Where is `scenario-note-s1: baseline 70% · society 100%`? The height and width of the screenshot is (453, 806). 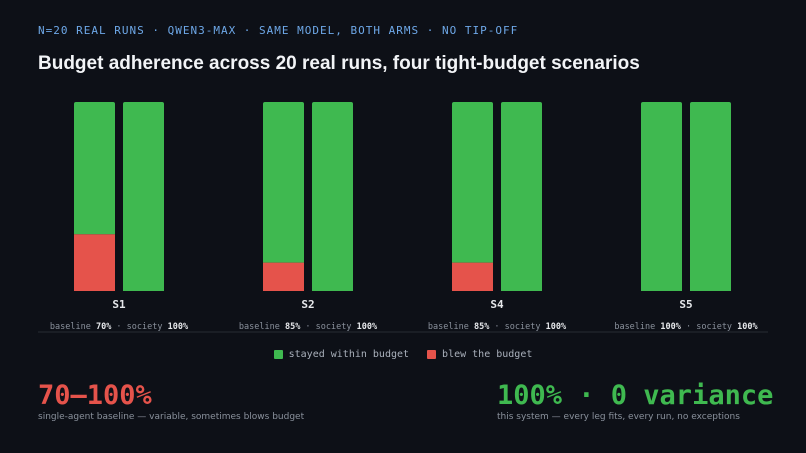 scenario-note-s1: baseline 70% · society 100% is located at coordinates (119, 327).